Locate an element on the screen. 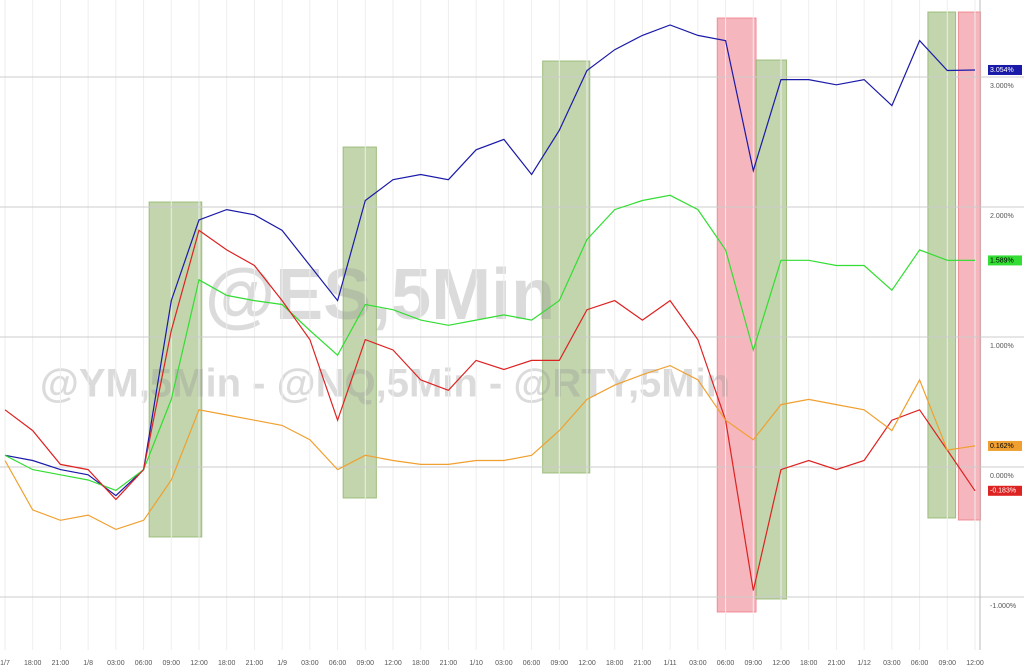 The width and height of the screenshot is (1024, 672). x-tick-label: 1/7 is located at coordinates (5, 663).